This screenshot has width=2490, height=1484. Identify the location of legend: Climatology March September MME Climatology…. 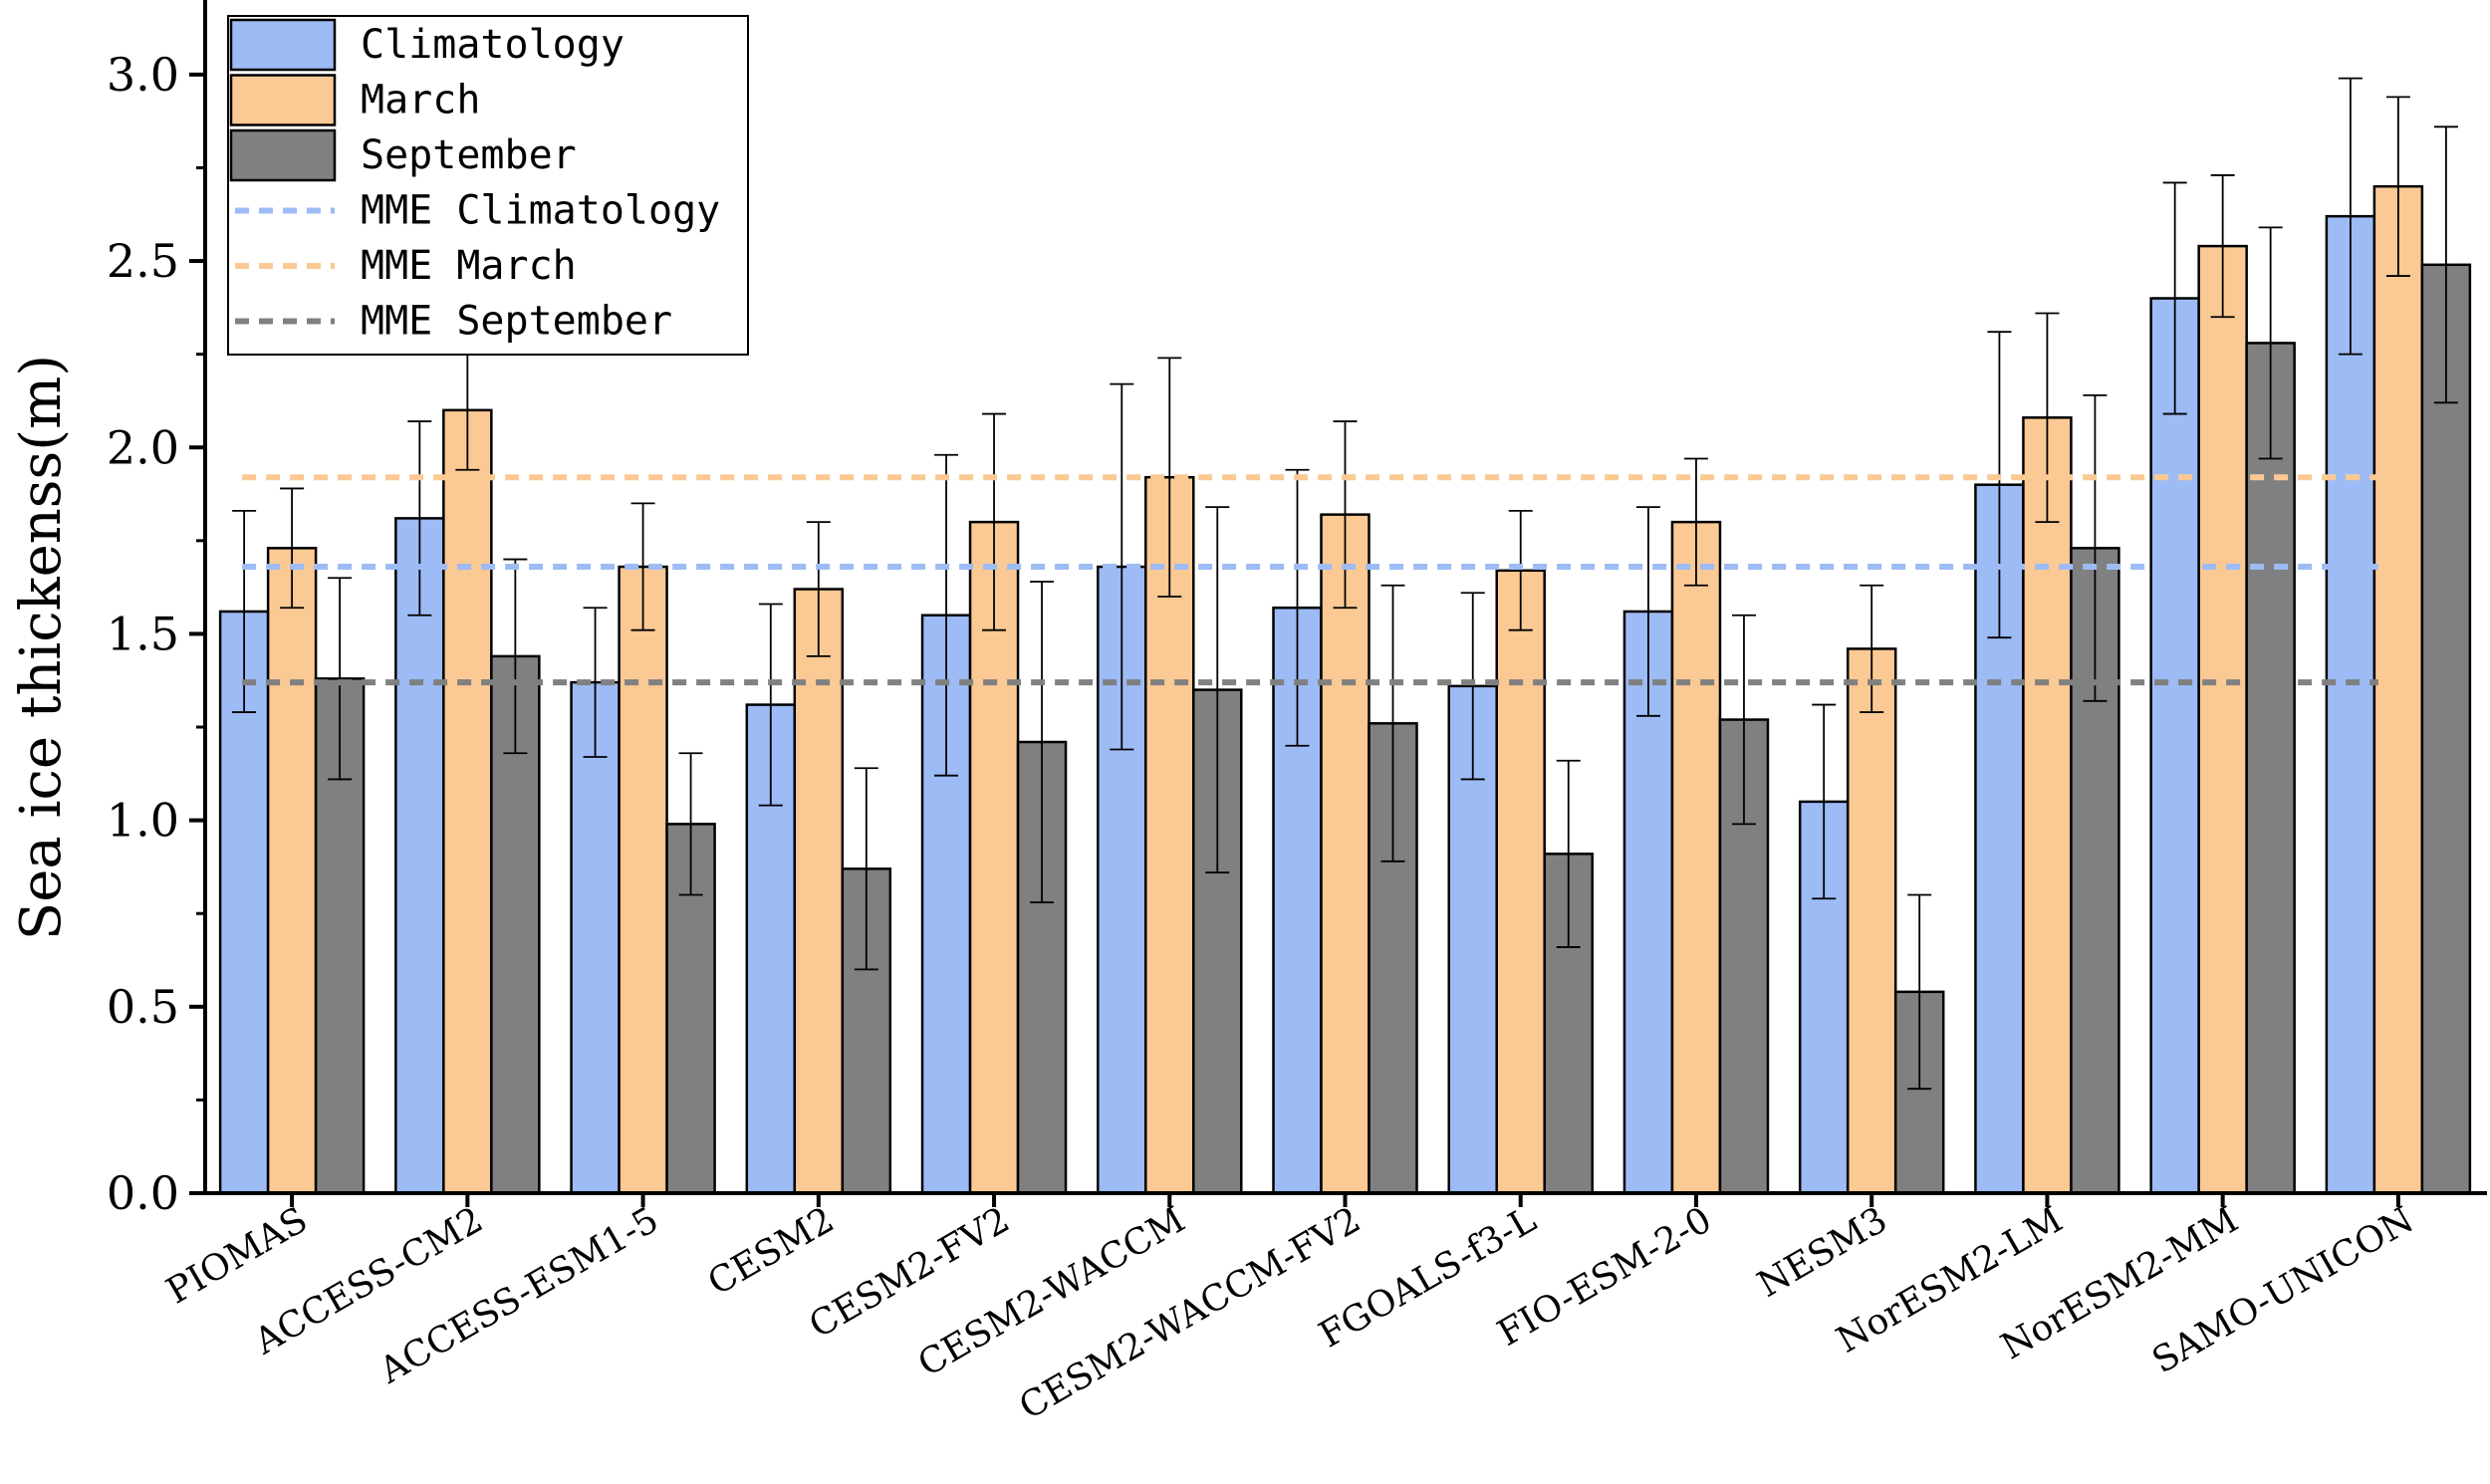
(488, 185).